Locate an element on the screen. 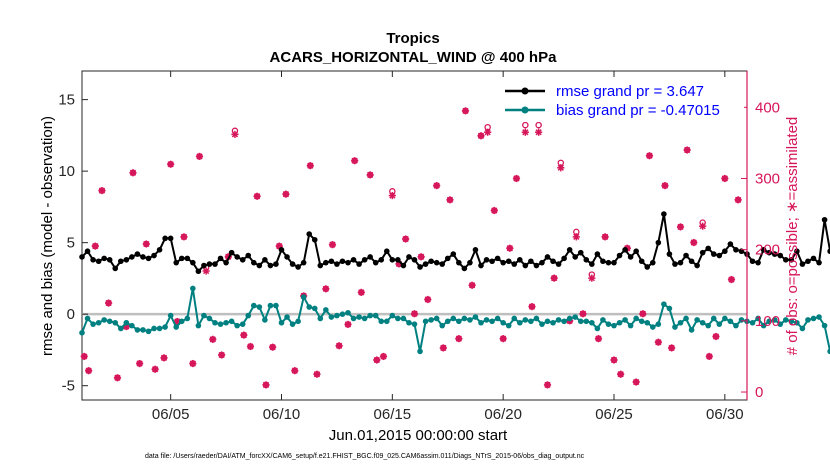 The width and height of the screenshot is (830, 470). y-tick-label: 10 is located at coordinates (66, 171).